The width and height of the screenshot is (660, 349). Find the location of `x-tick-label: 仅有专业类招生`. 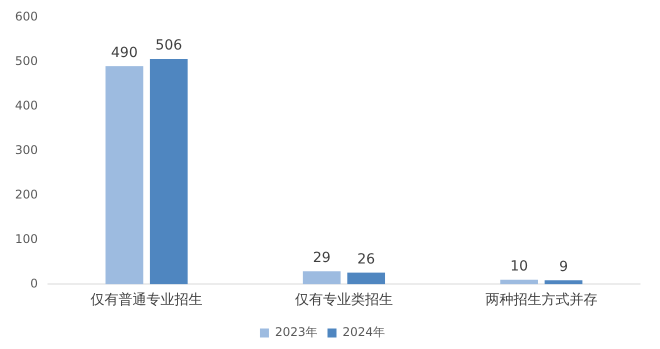

x-tick-label: 仅有专业类招生 is located at coordinates (343, 300).